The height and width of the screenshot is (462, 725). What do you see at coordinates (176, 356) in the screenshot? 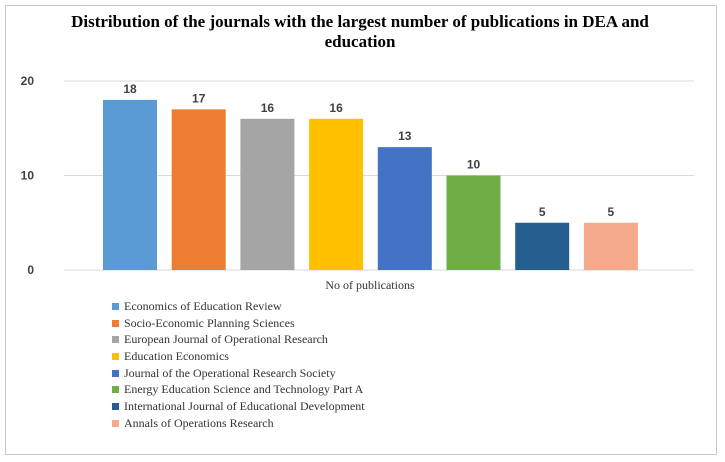
I see `legend-label: Education Economics` at bounding box center [176, 356].